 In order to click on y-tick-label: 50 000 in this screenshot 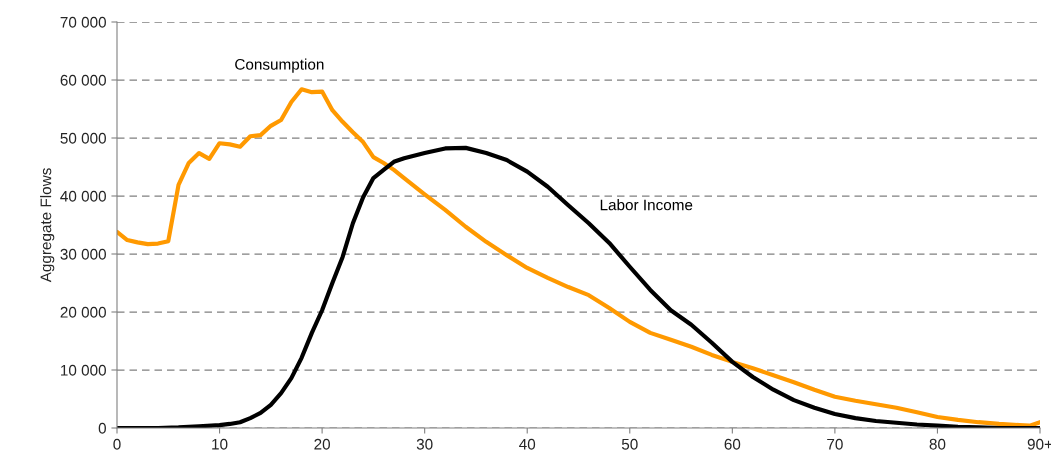, I will do `click(83, 138)`.